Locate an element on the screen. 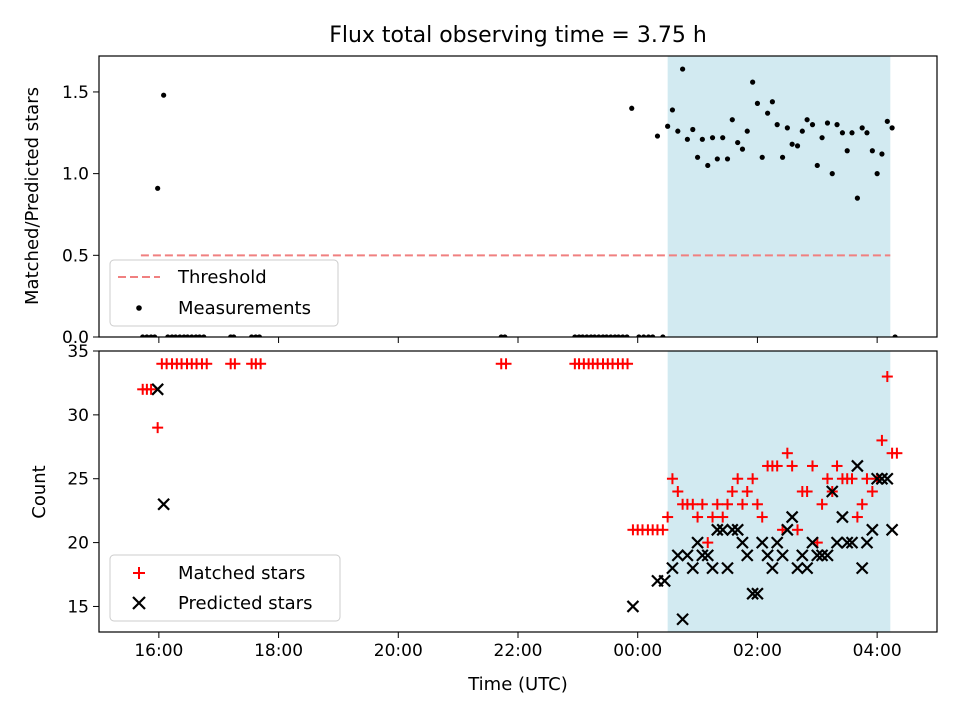 The image size is (960, 720). x-axis-label: Time (UTC) is located at coordinates (517, 684).